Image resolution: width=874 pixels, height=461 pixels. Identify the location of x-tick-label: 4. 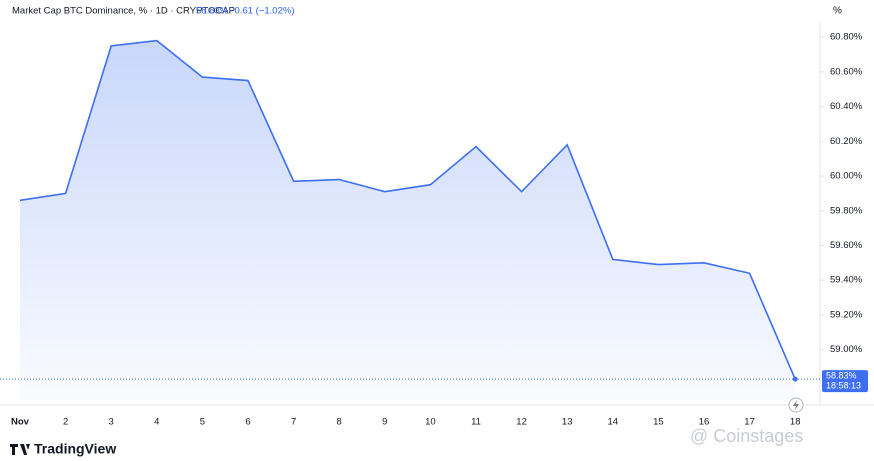
(156, 422).